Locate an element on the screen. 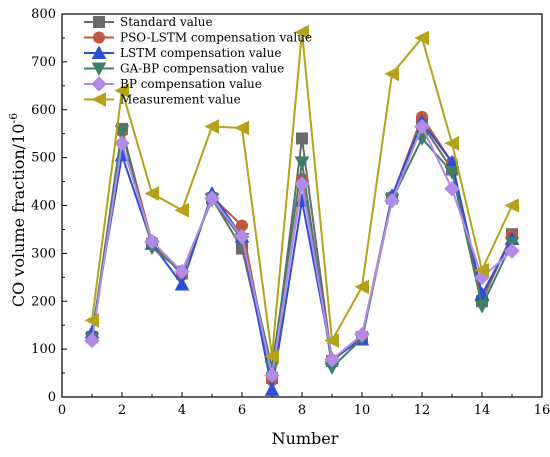  legend-item: LSTM compensation value is located at coordinates (182, 52).